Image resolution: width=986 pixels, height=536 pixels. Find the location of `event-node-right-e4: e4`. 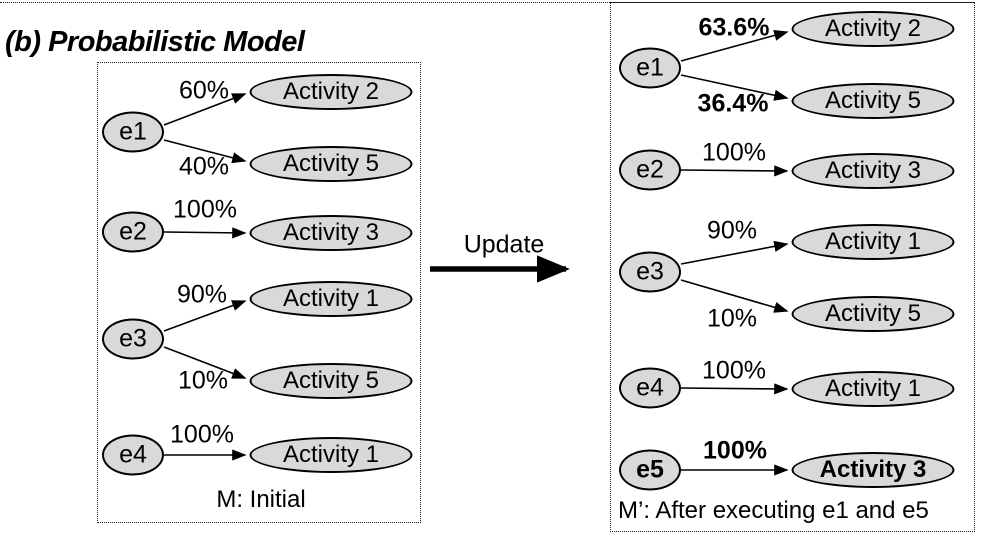

event-node-right-e4: e4 is located at coordinates (650, 388).